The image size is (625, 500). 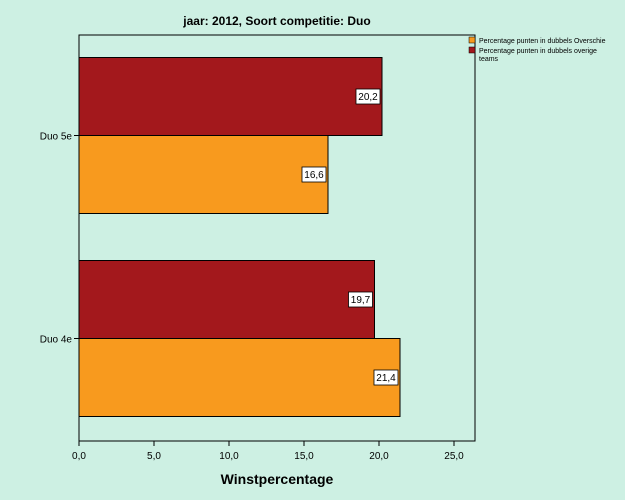 What do you see at coordinates (79, 456) in the screenshot?
I see `x-tick-label: 0,0` at bounding box center [79, 456].